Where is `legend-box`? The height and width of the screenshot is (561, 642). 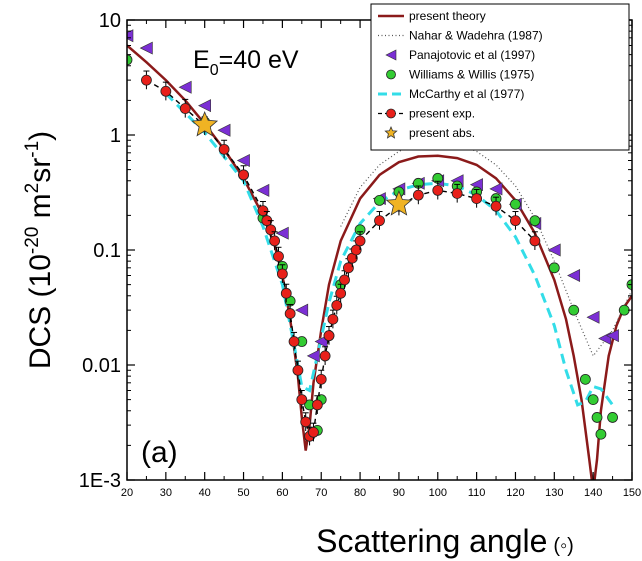 legend-box is located at coordinates (500, 77).